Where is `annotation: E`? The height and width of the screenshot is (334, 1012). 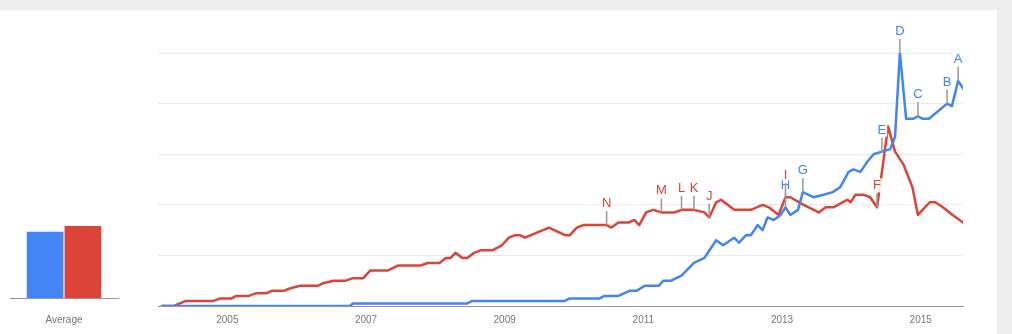 annotation: E is located at coordinates (882, 129).